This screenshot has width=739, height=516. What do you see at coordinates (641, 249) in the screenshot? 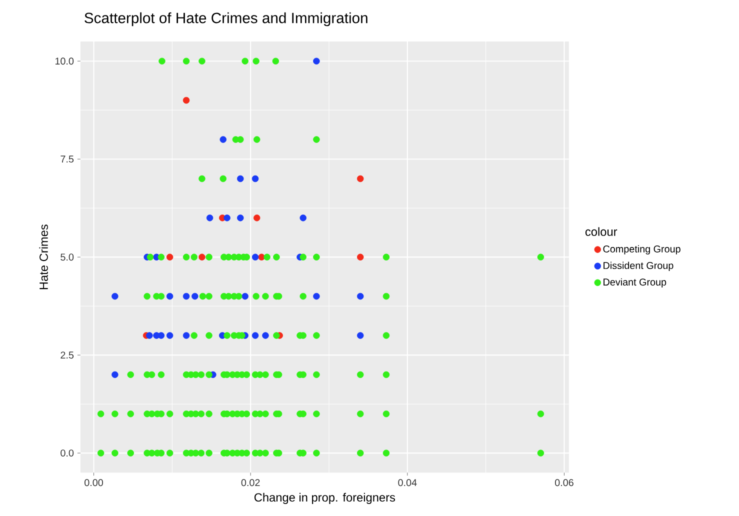
I see `legend-label: Competing Group` at bounding box center [641, 249].